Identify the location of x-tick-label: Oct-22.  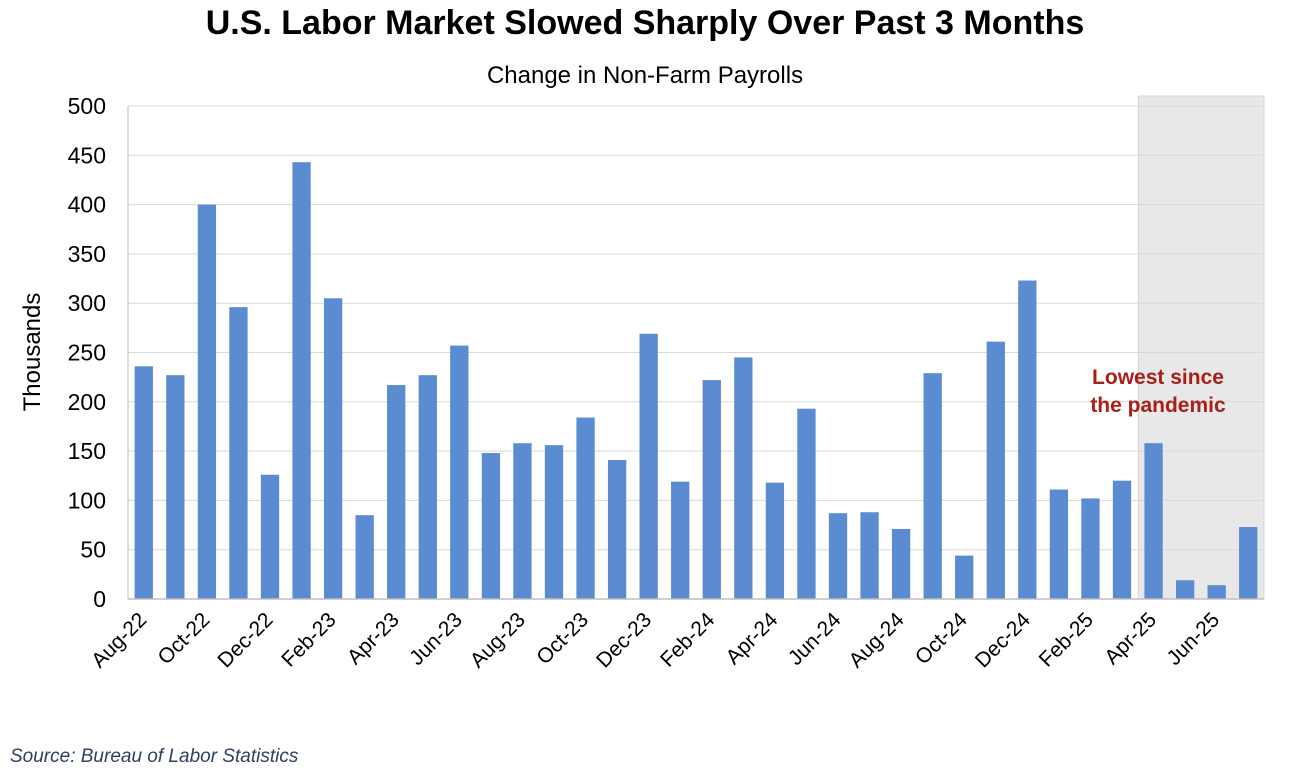
(184, 638).